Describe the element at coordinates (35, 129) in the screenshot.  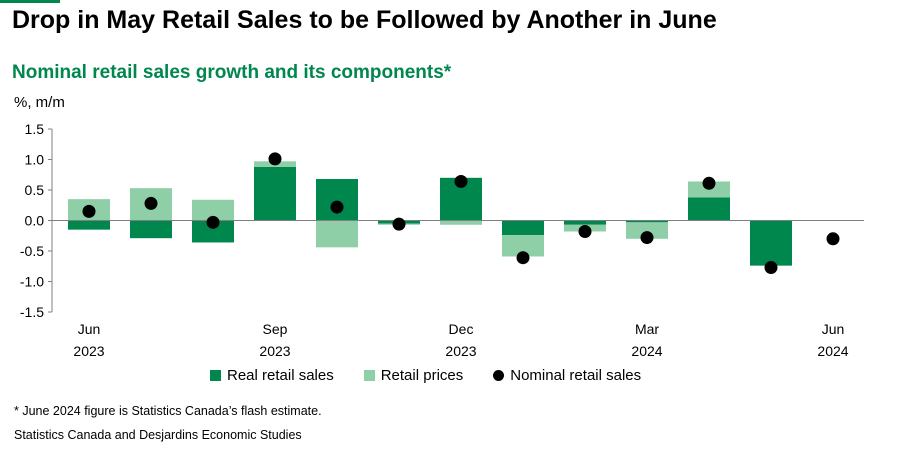
I see `y-tick-label: 1.5` at that location.